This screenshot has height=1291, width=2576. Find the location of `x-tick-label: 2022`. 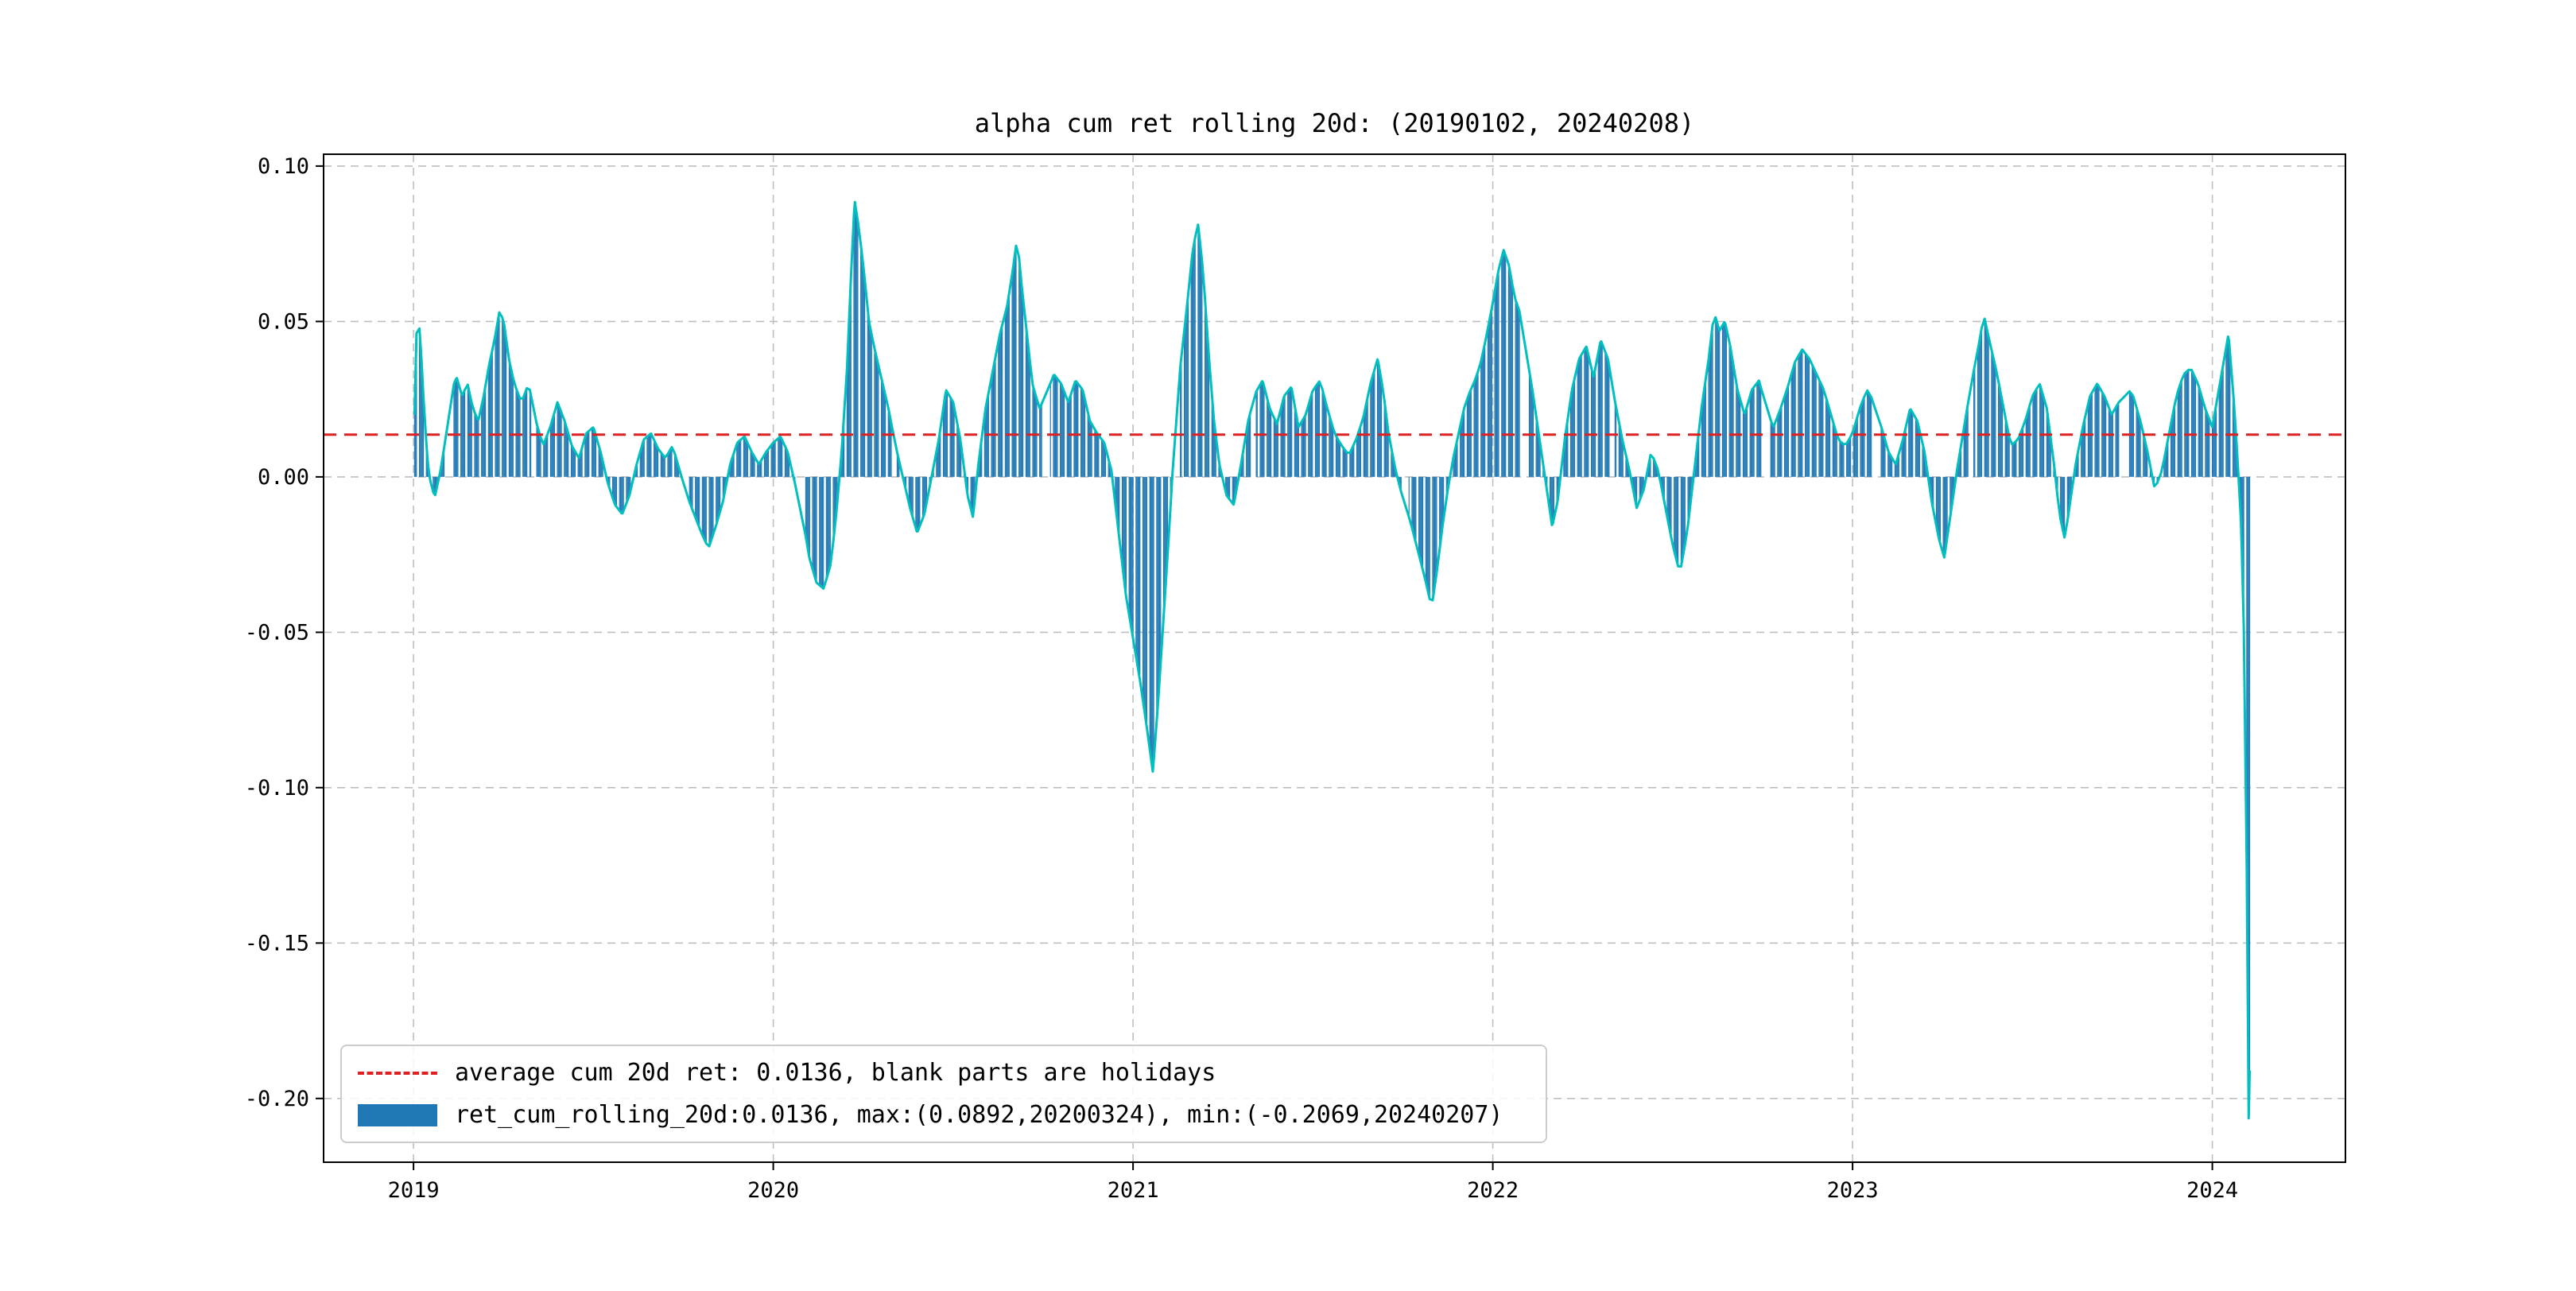

x-tick-label: 2022 is located at coordinates (1493, 1190).